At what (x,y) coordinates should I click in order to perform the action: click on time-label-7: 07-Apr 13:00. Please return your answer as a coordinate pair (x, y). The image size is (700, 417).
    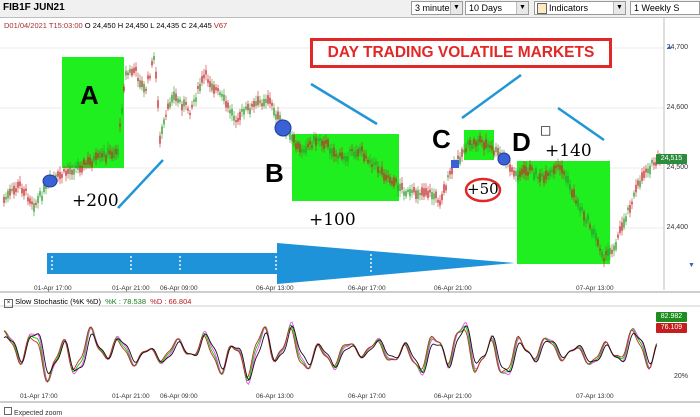
    Looking at the image, I should click on (595, 288).